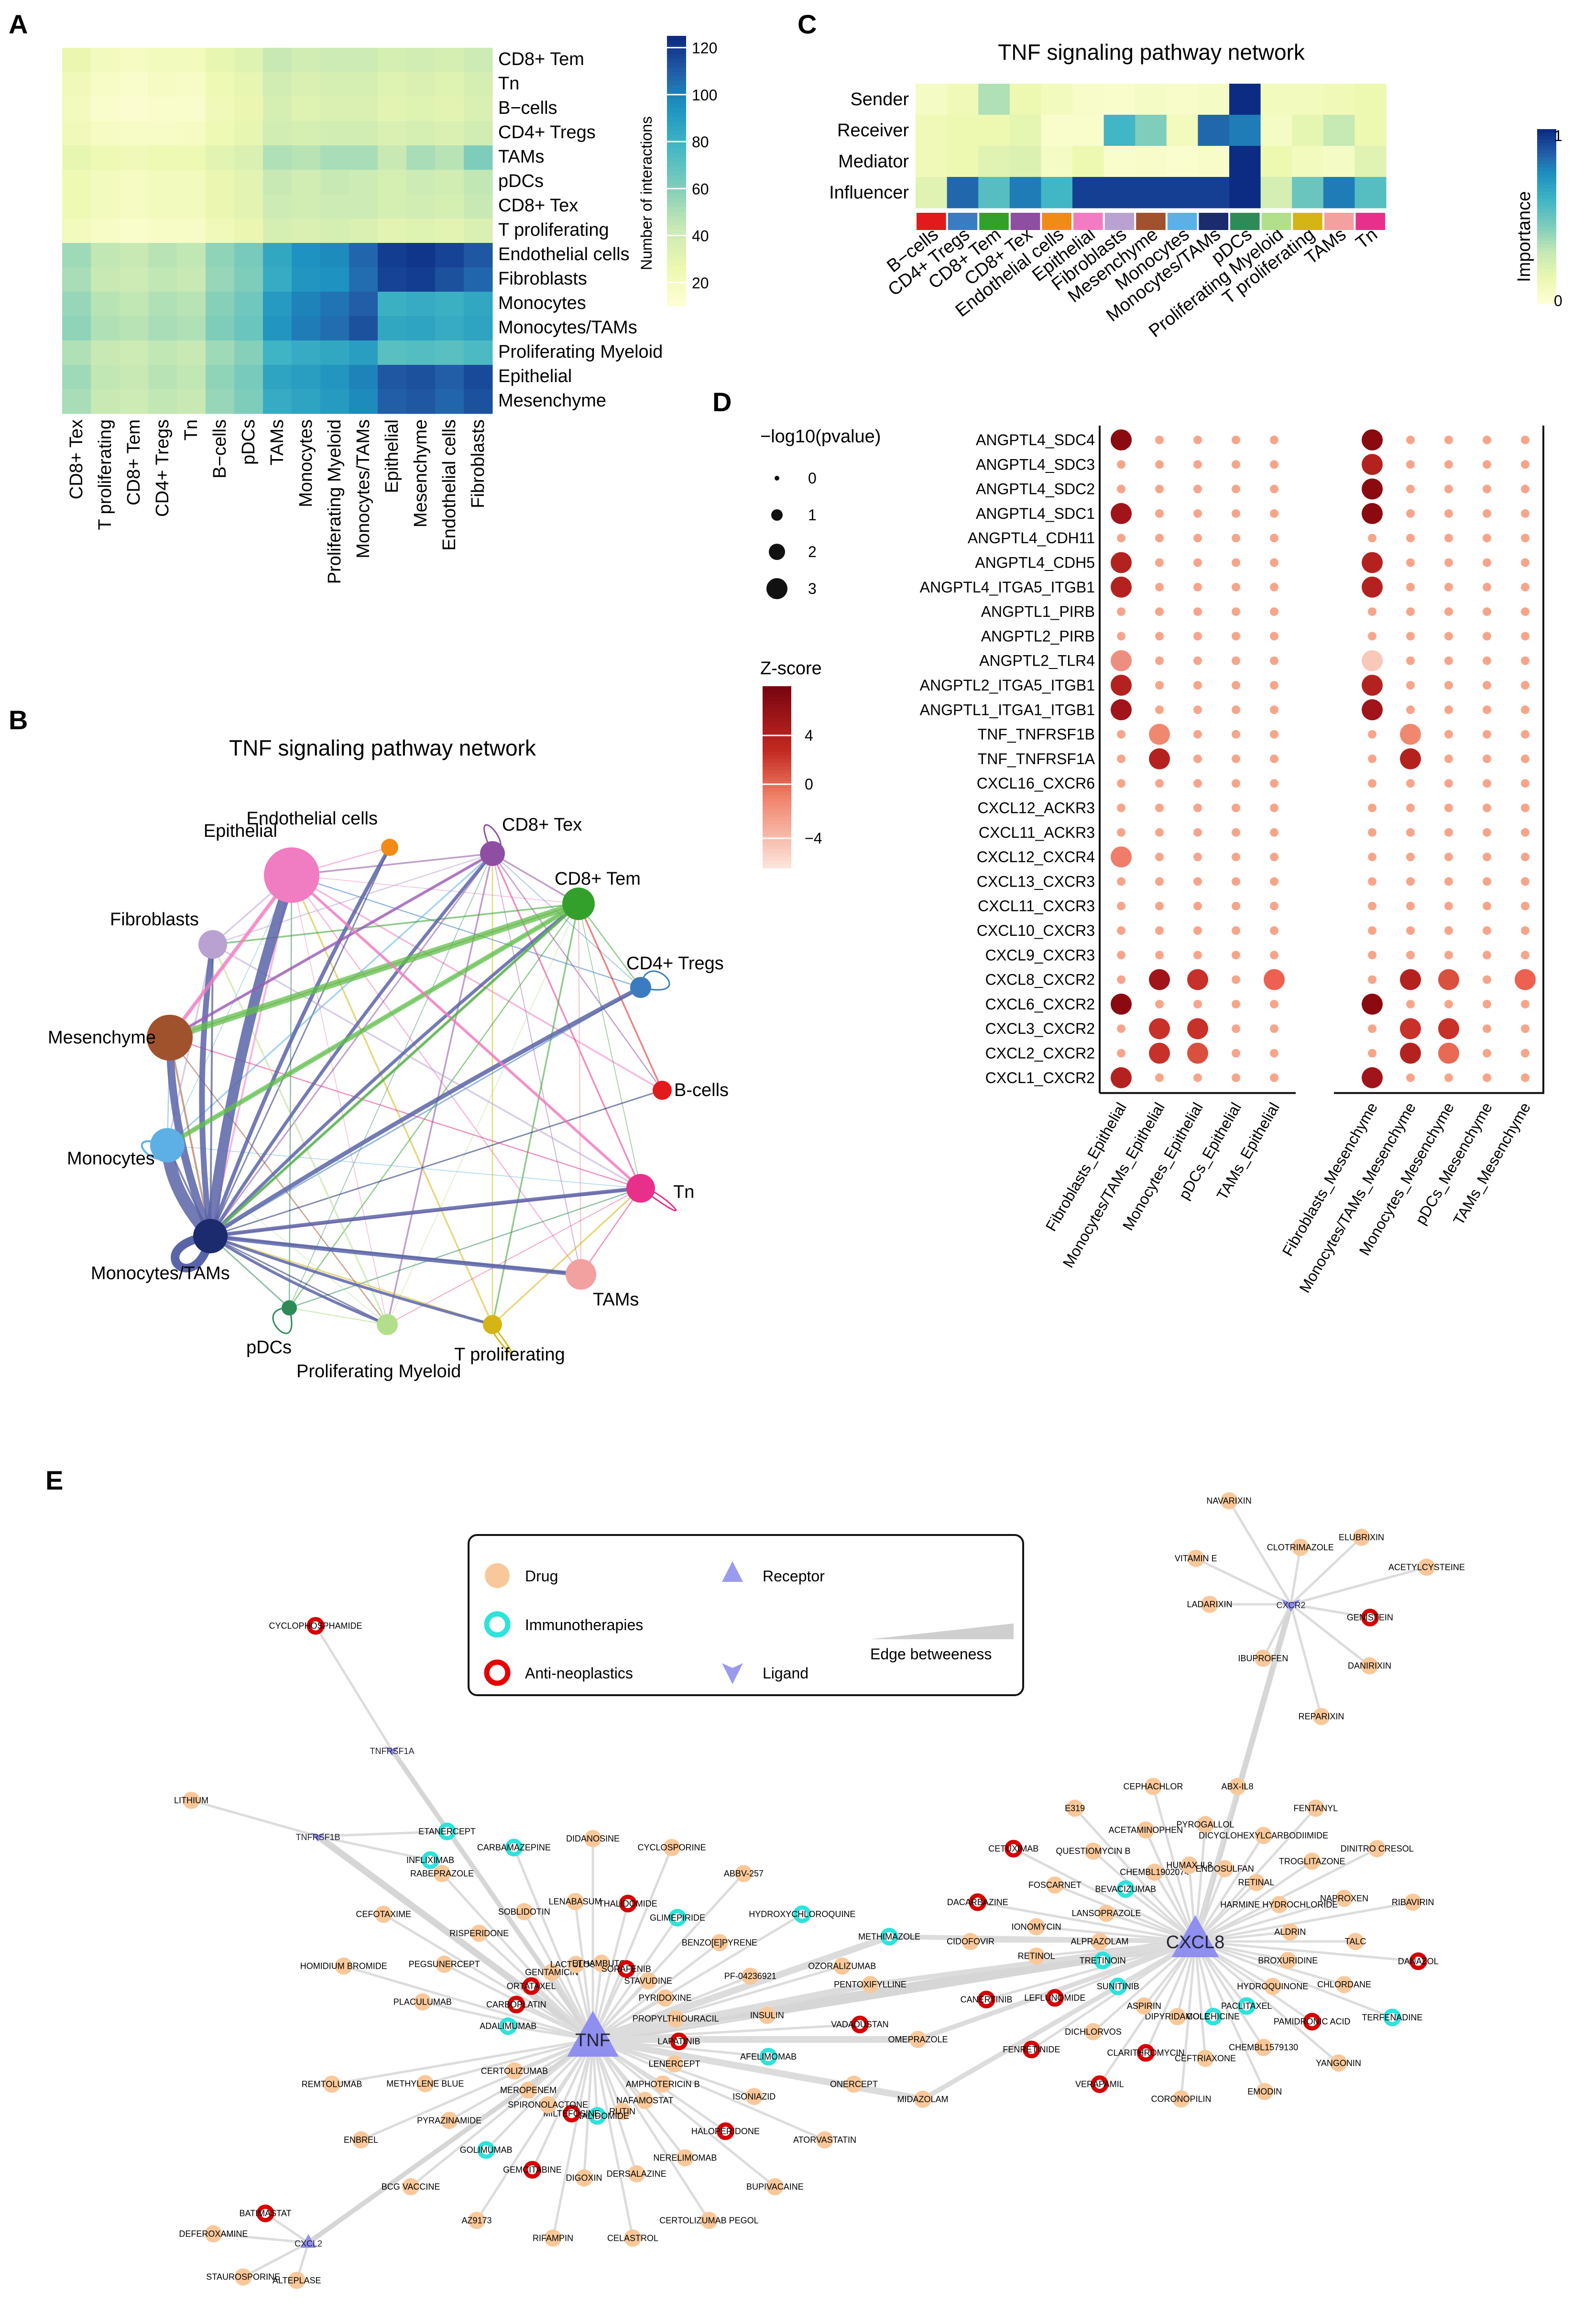 The image size is (1573, 2324). I want to click on panel-a-row-label: Endothelial cells, so click(564, 254).